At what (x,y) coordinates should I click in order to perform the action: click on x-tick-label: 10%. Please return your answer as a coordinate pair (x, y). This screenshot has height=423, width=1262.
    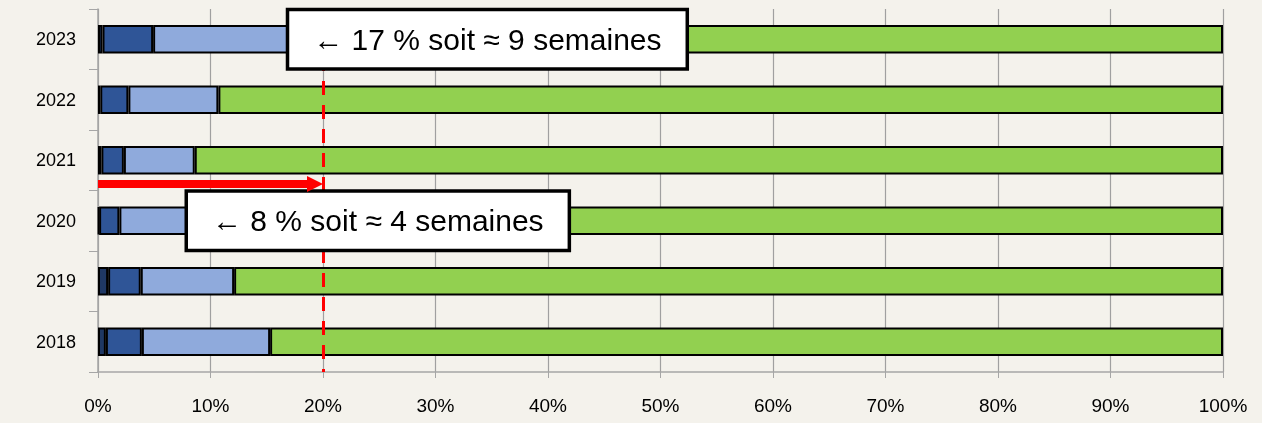
    Looking at the image, I should click on (210, 405).